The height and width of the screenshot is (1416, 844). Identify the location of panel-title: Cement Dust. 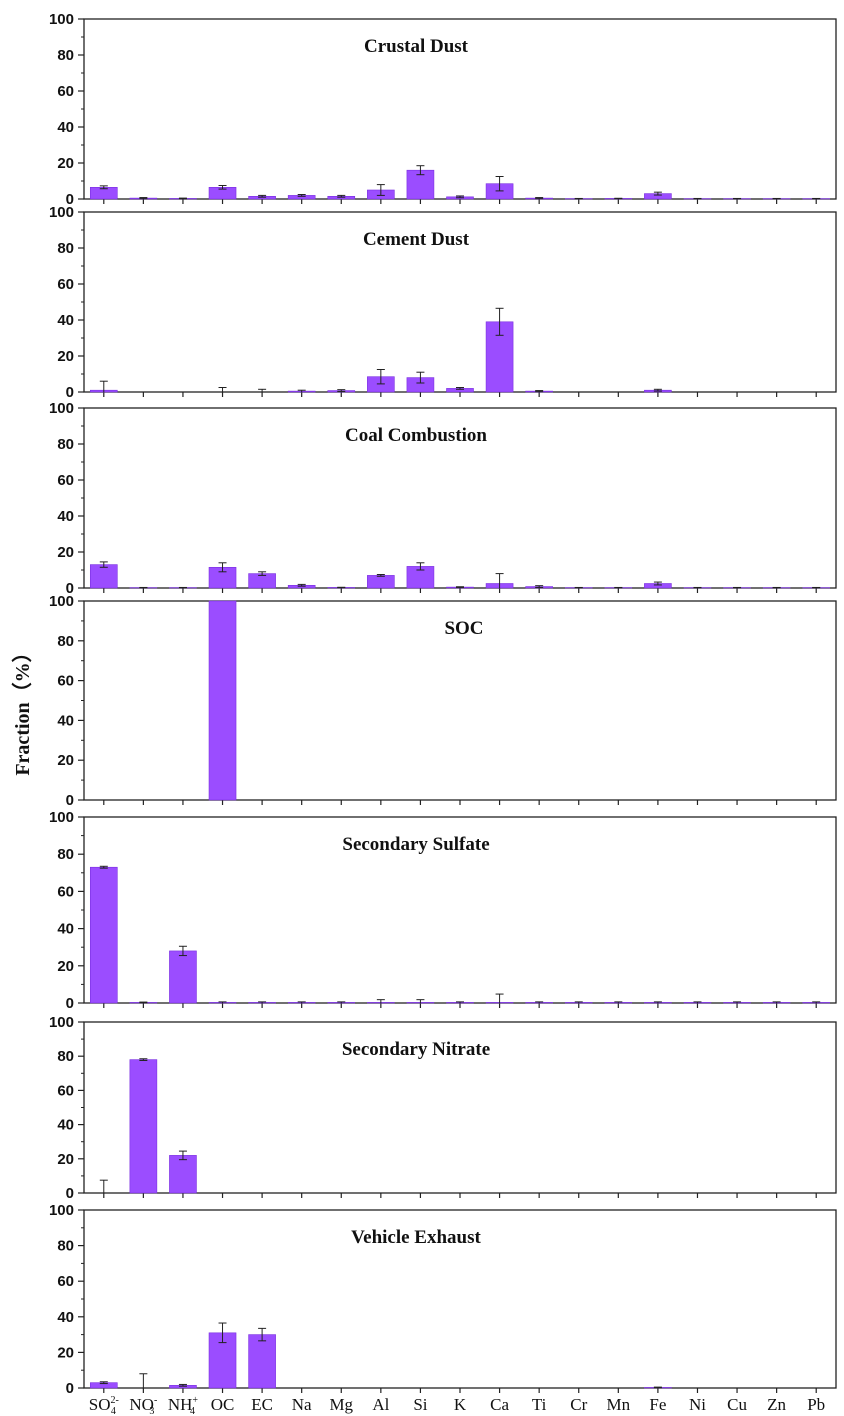
(416, 239).